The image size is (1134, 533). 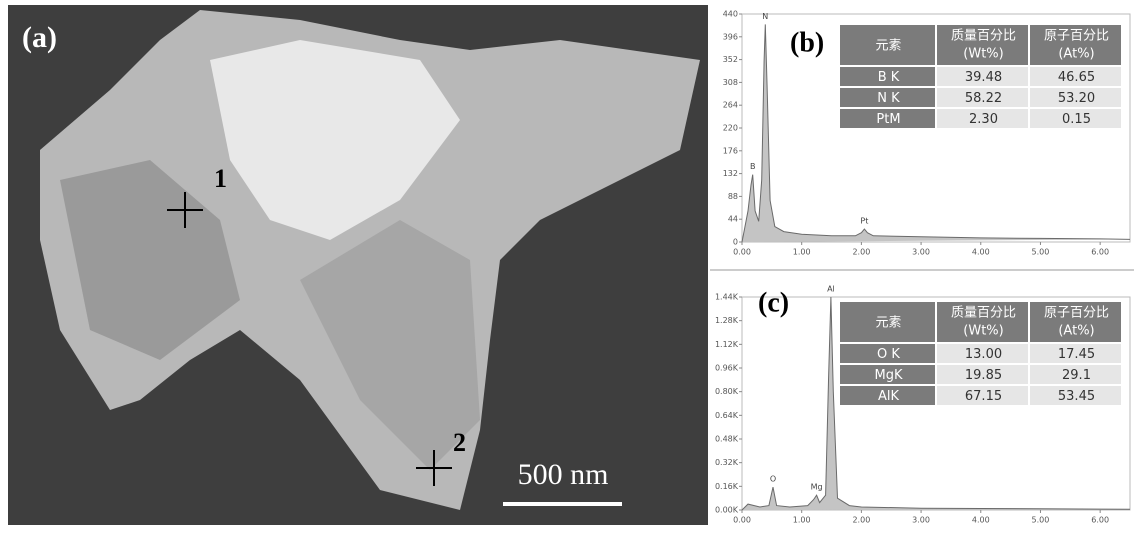 I want to click on y-tick-label: 0.00K, so click(x=727, y=510).